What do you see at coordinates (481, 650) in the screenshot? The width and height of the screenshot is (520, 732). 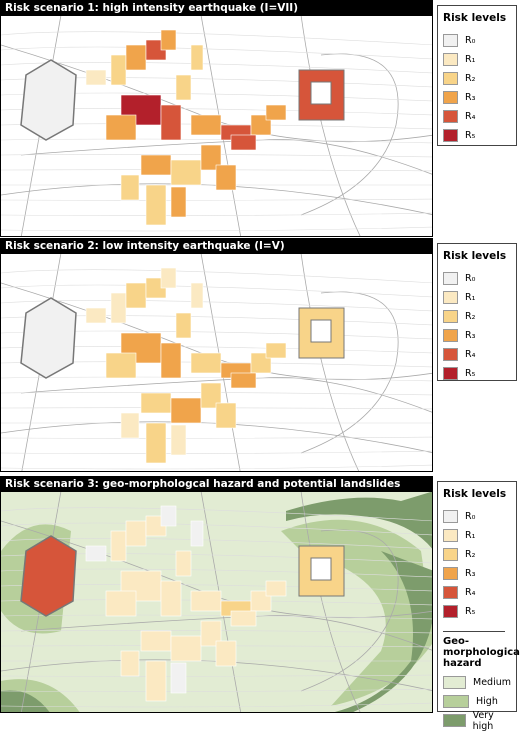 I see `hazard-title: Geo-morphological hazard` at bounding box center [481, 650].